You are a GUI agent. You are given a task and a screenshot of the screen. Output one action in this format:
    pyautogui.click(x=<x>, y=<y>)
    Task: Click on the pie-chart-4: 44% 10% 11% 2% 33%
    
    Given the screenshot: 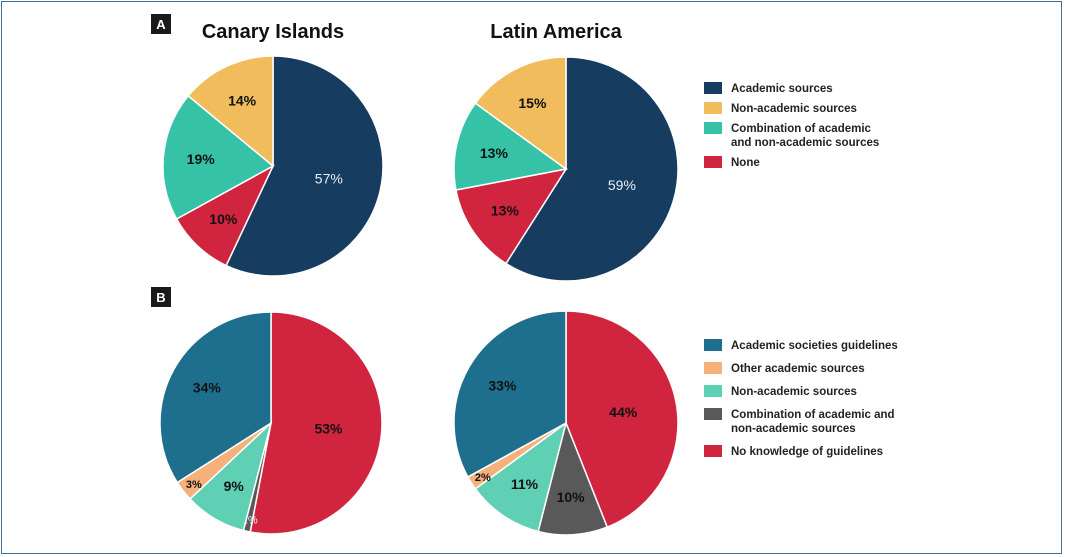 What is the action you would take?
    pyautogui.click(x=566, y=423)
    